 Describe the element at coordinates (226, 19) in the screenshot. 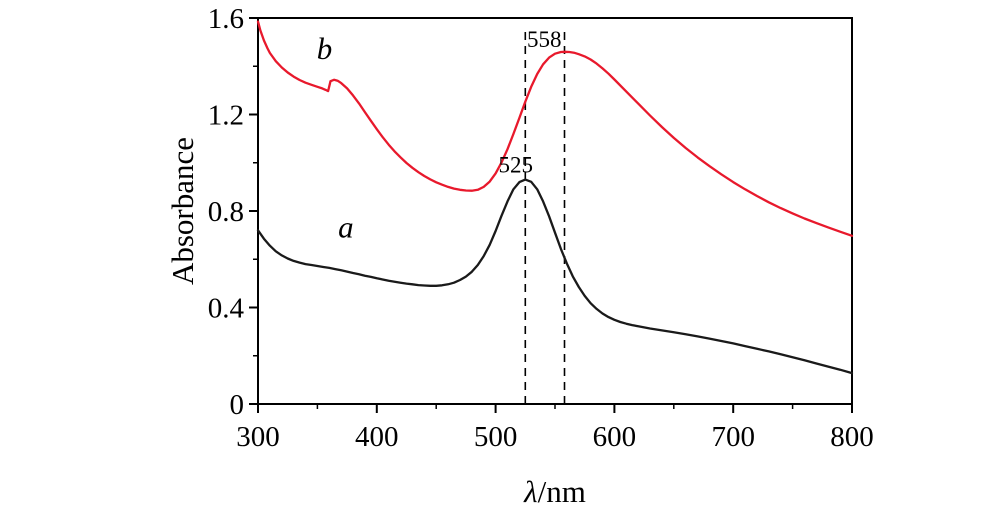

I see `y-axis-tick-label: 1.6` at that location.